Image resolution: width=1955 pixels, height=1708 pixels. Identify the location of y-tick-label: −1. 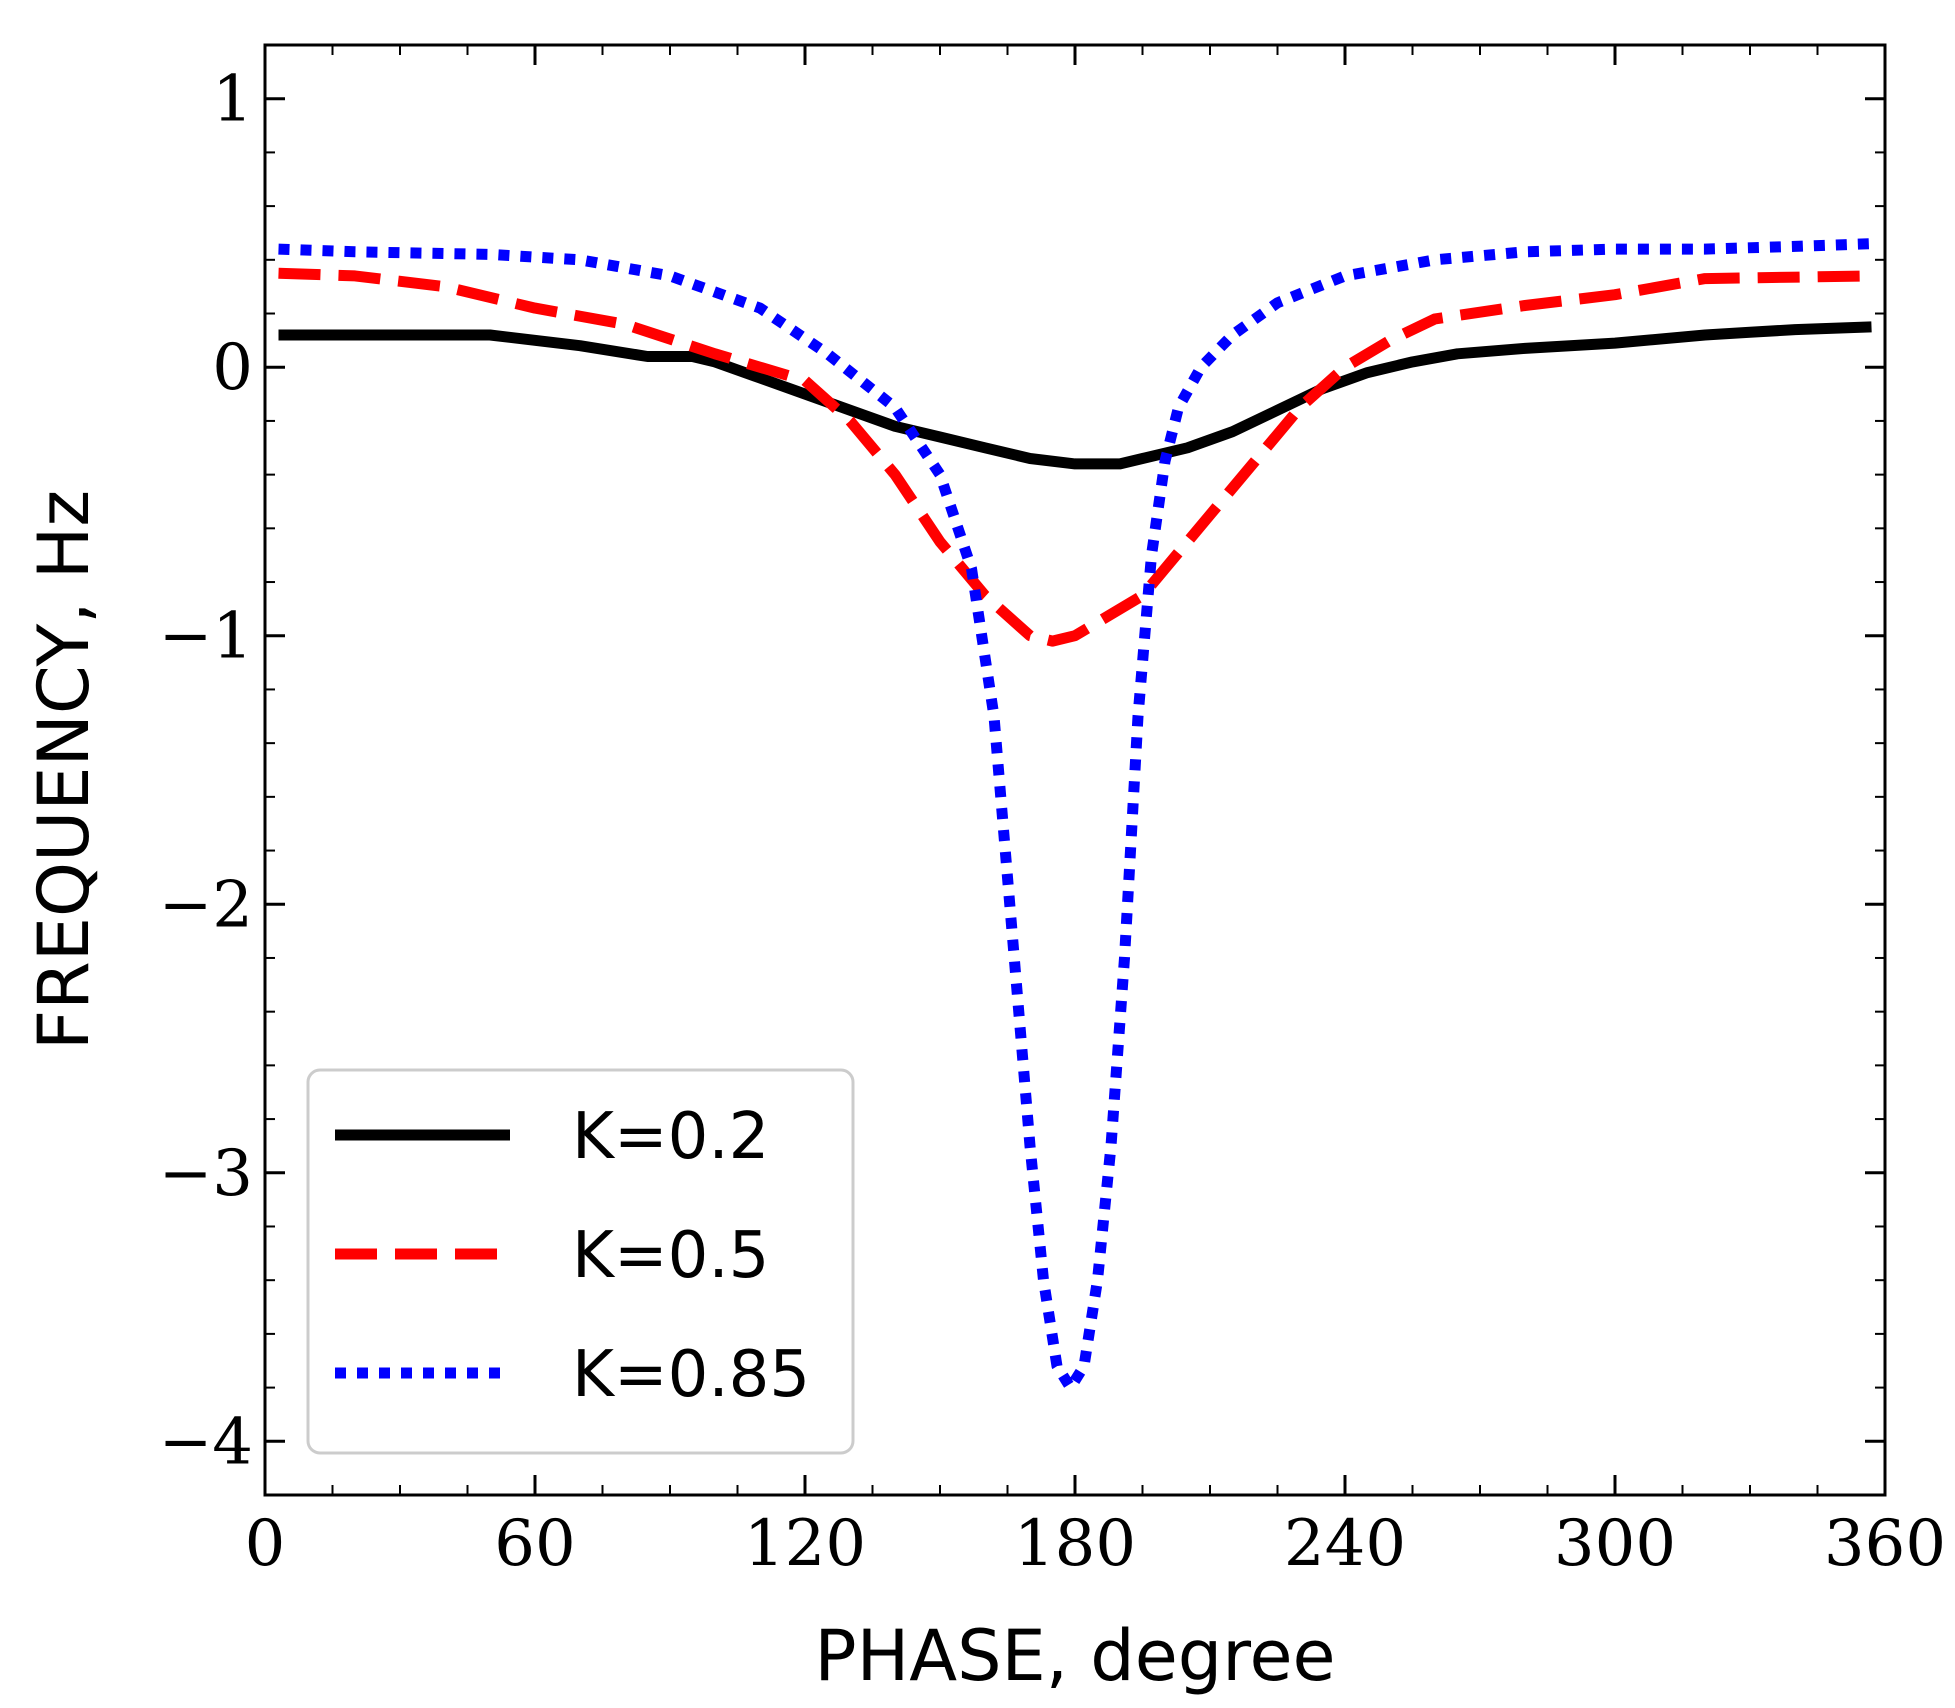
(206, 637).